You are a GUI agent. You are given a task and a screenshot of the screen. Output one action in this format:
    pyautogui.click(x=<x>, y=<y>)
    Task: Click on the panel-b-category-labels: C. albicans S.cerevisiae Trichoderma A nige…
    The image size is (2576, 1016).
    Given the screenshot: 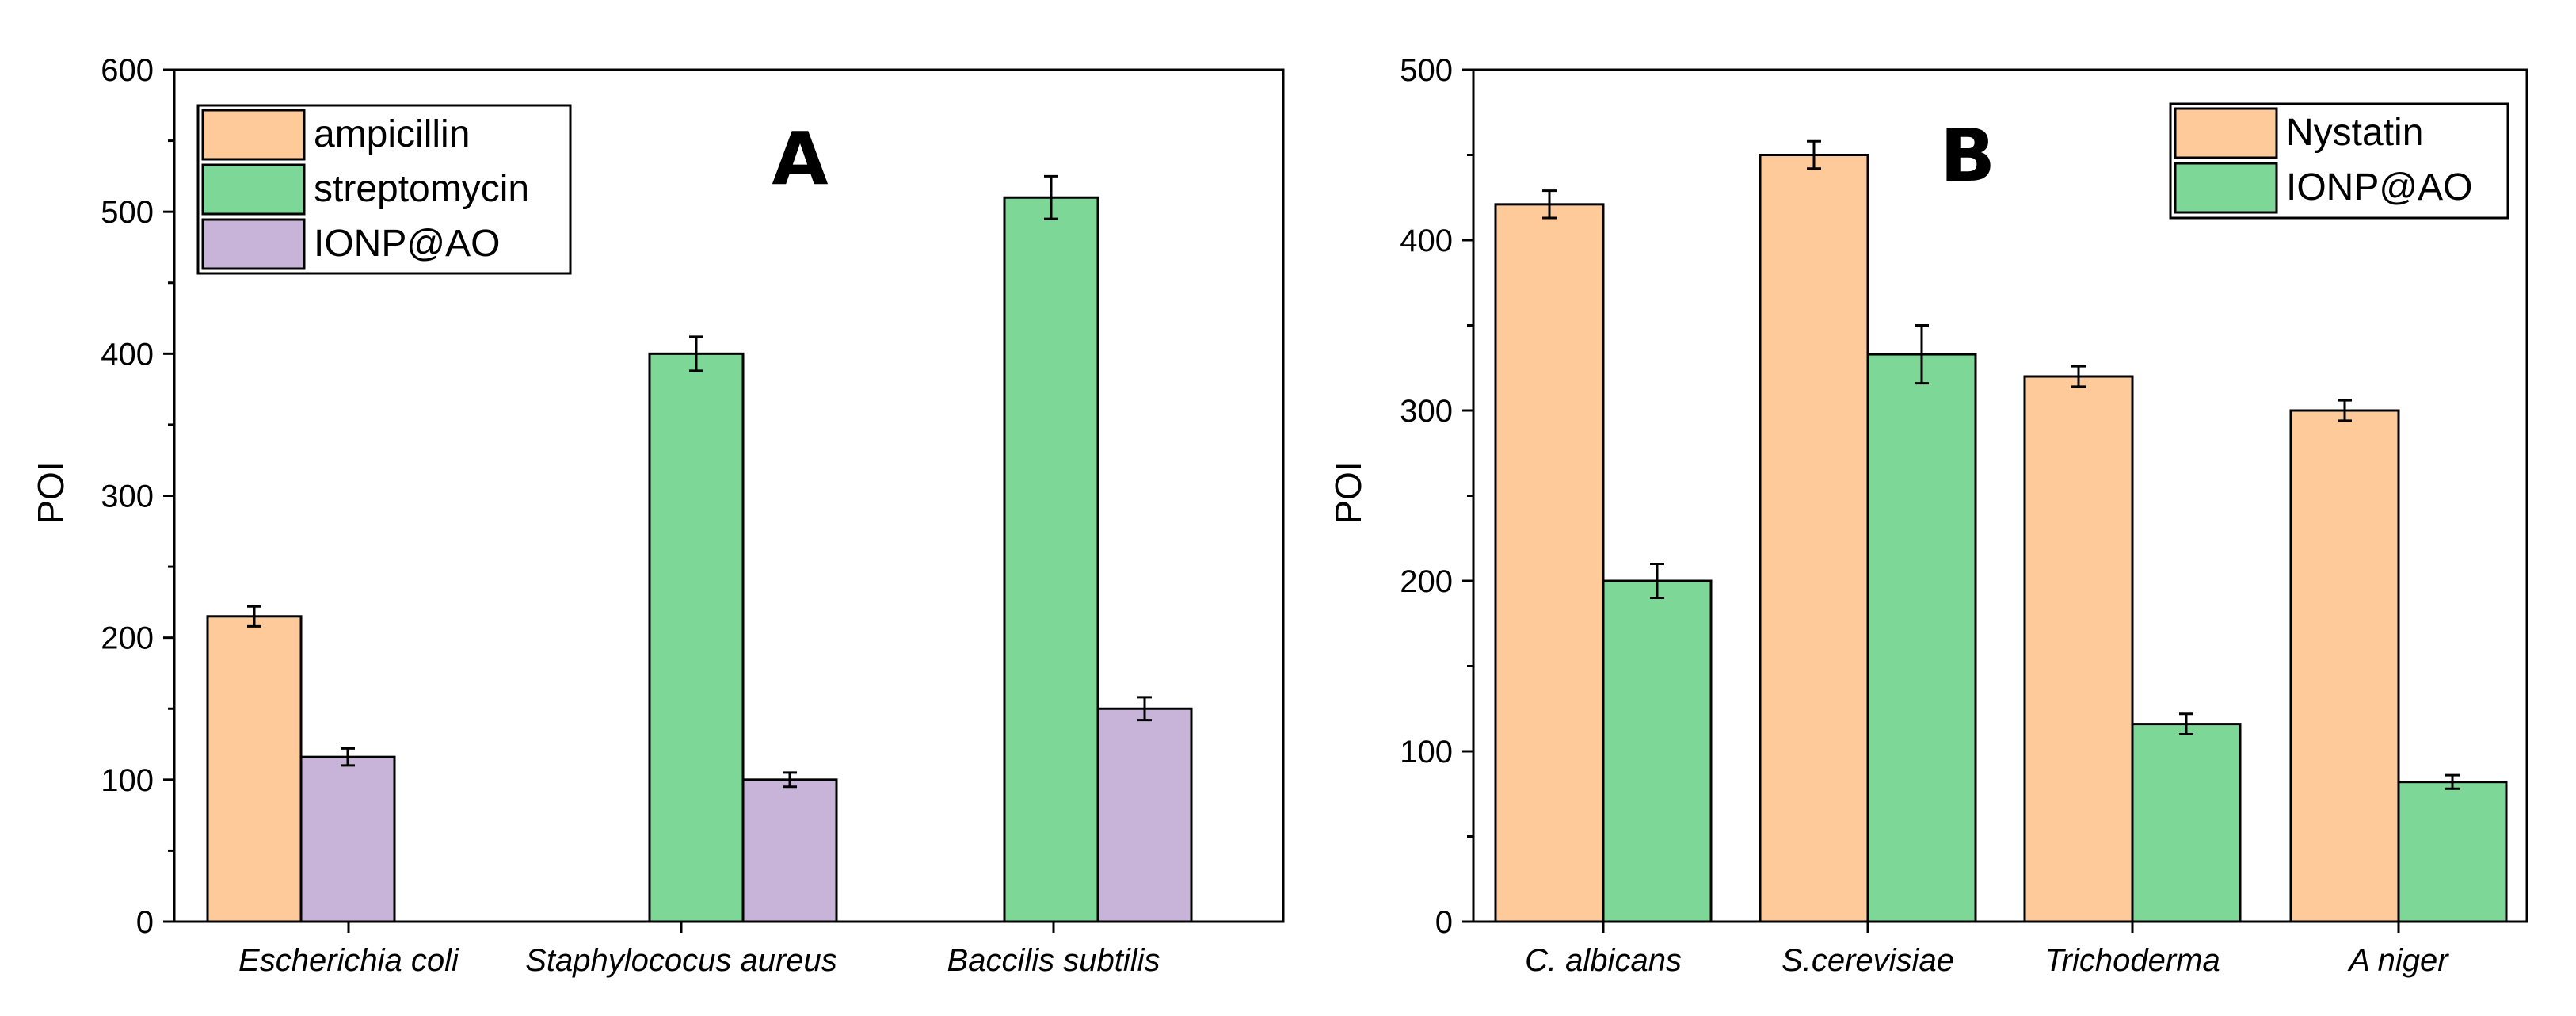 What is the action you would take?
    pyautogui.click(x=1987, y=950)
    